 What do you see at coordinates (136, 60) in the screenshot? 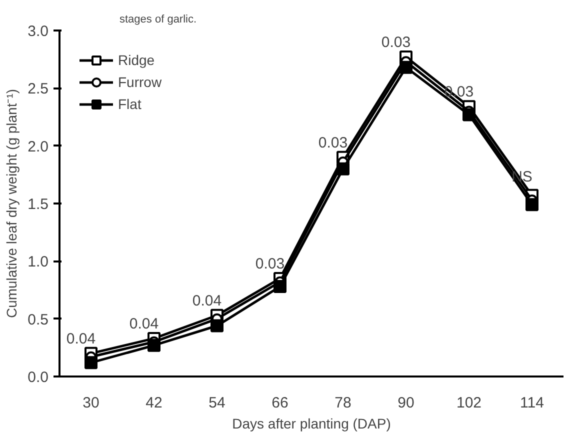
I see `legend-label: Ridge` at bounding box center [136, 60].